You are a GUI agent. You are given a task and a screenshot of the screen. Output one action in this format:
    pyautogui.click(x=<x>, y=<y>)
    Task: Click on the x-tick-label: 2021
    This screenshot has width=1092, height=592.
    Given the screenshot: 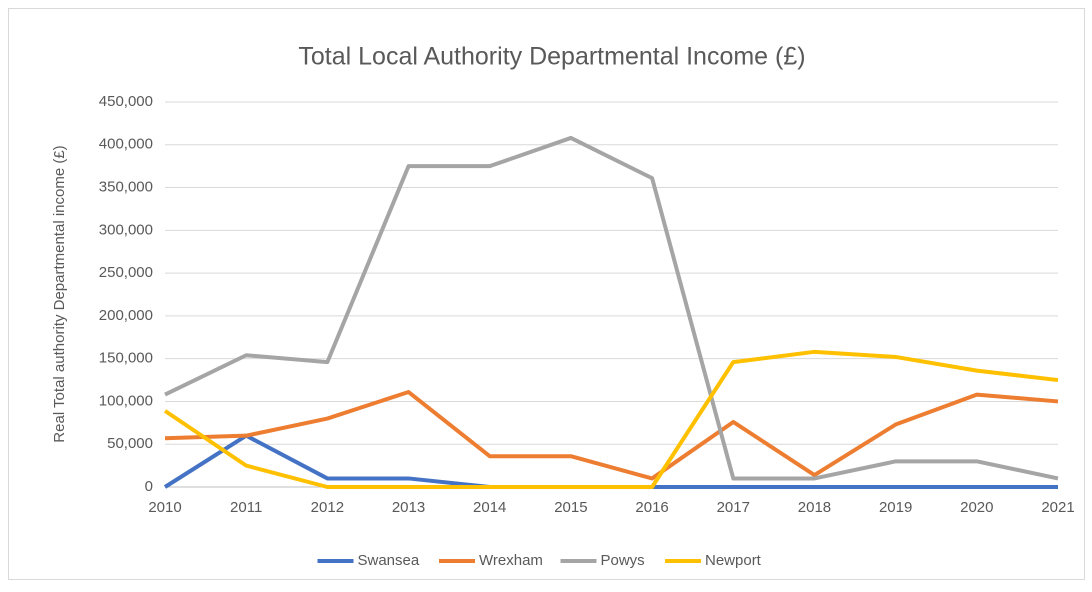 What is the action you would take?
    pyautogui.click(x=1057, y=507)
    